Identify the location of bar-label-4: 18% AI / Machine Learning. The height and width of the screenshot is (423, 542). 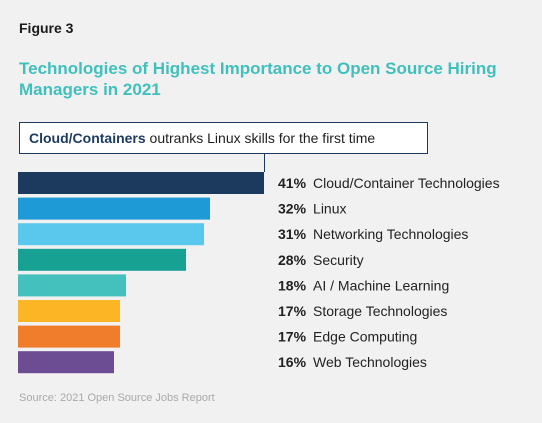
(363, 285).